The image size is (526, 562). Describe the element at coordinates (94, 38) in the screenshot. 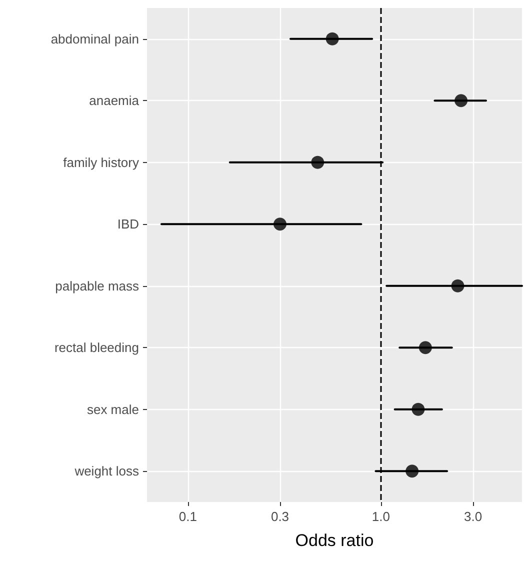

I see `y-tick-label: abdominal pain` at that location.